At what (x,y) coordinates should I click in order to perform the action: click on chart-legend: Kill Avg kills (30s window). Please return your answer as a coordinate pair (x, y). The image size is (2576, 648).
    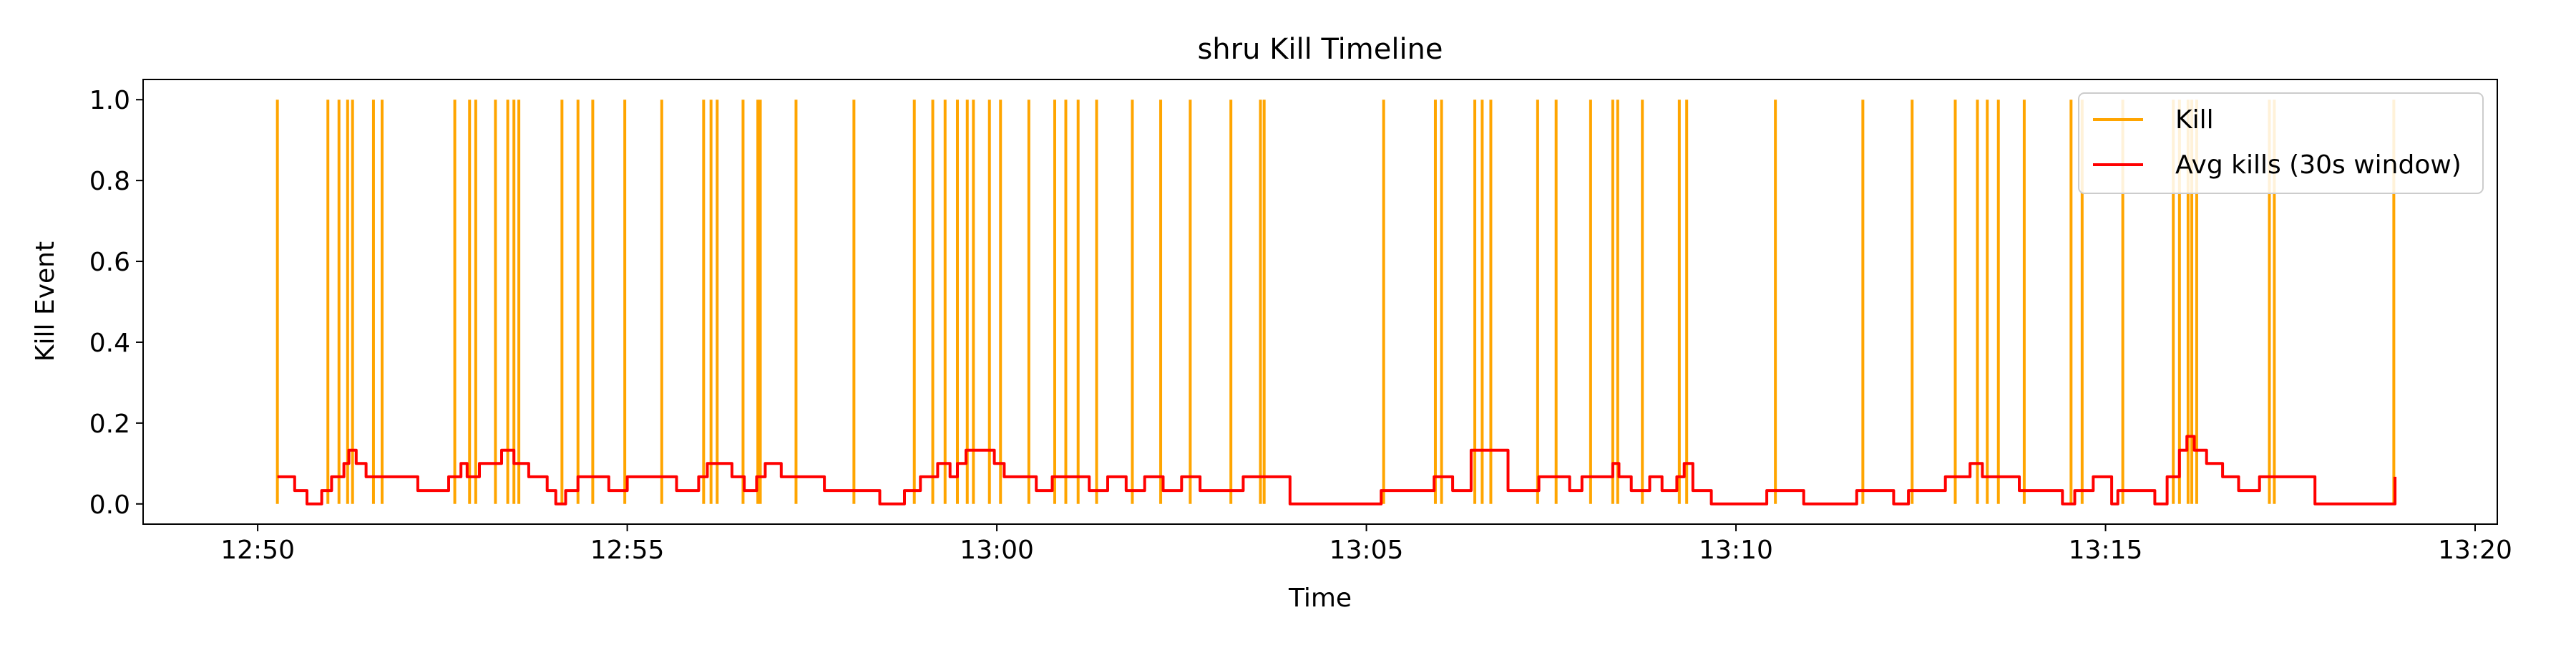
    Looking at the image, I should click on (2281, 143).